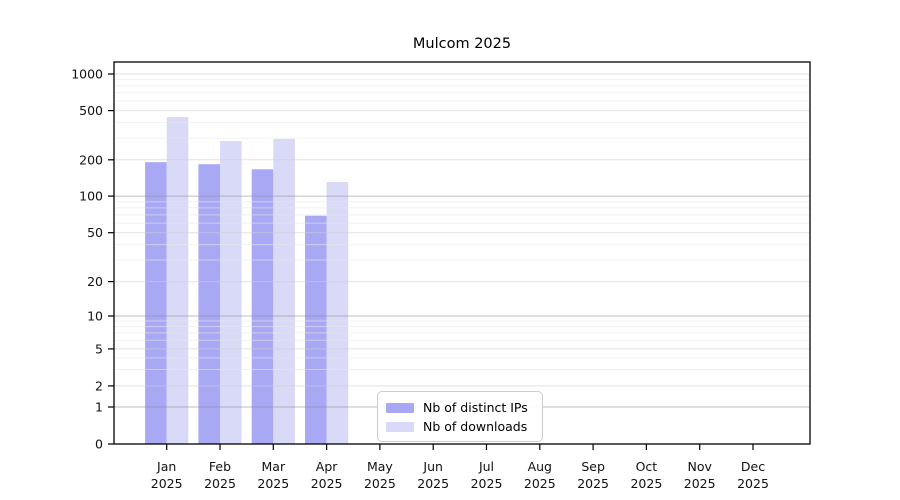  What do you see at coordinates (273, 475) in the screenshot?
I see `xtick-label-mar: Mar 2025` at bounding box center [273, 475].